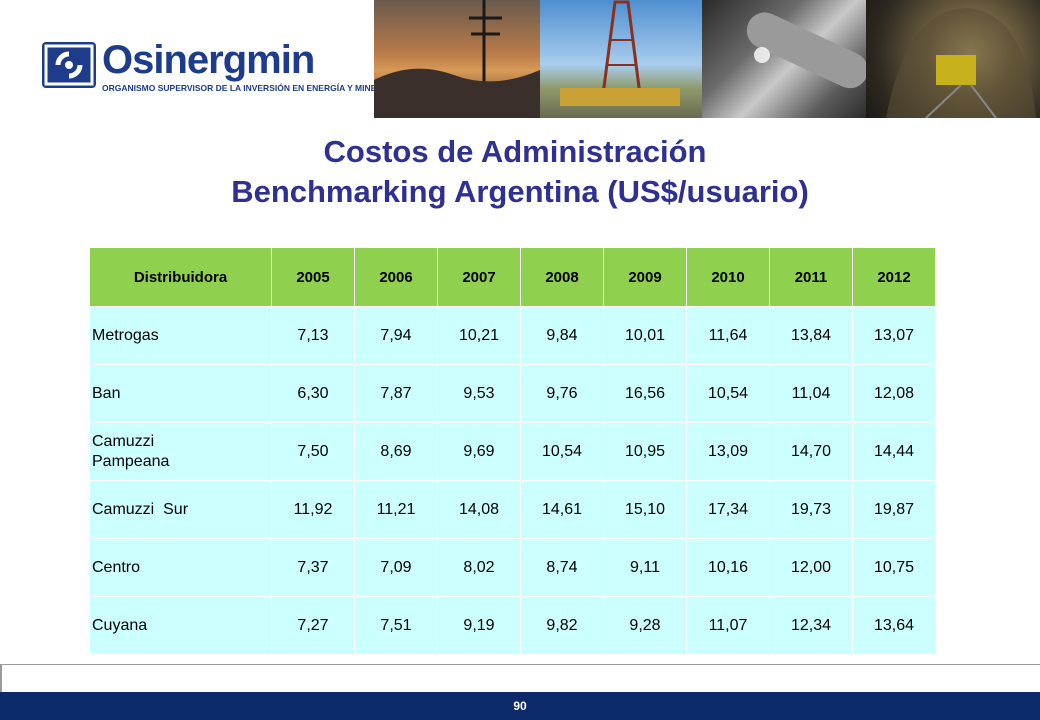 This screenshot has height=720, width=1040. Describe the element at coordinates (728, 451) in the screenshot. I see `value-cell: 13,09` at that location.